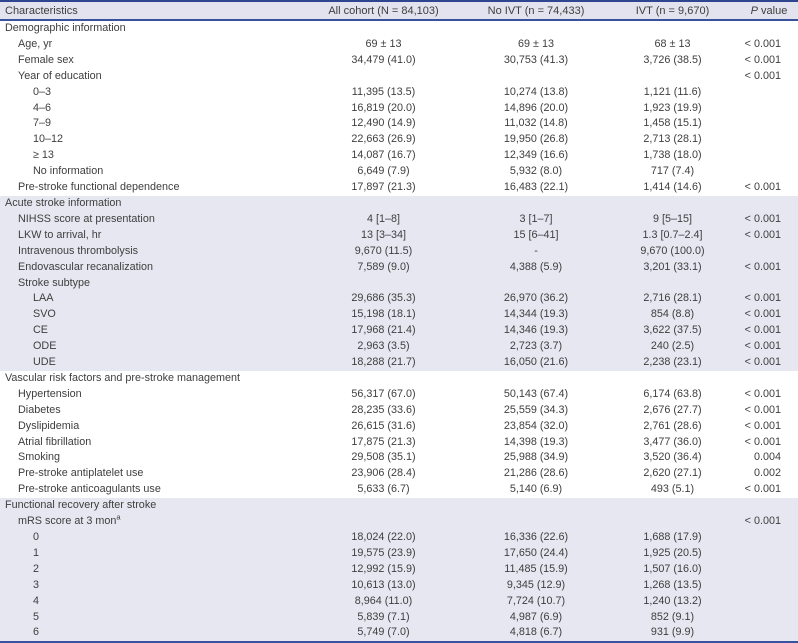 Image resolution: width=798 pixels, height=643 pixels. What do you see at coordinates (536, 250) in the screenshot?
I see `value-cell: -` at bounding box center [536, 250].